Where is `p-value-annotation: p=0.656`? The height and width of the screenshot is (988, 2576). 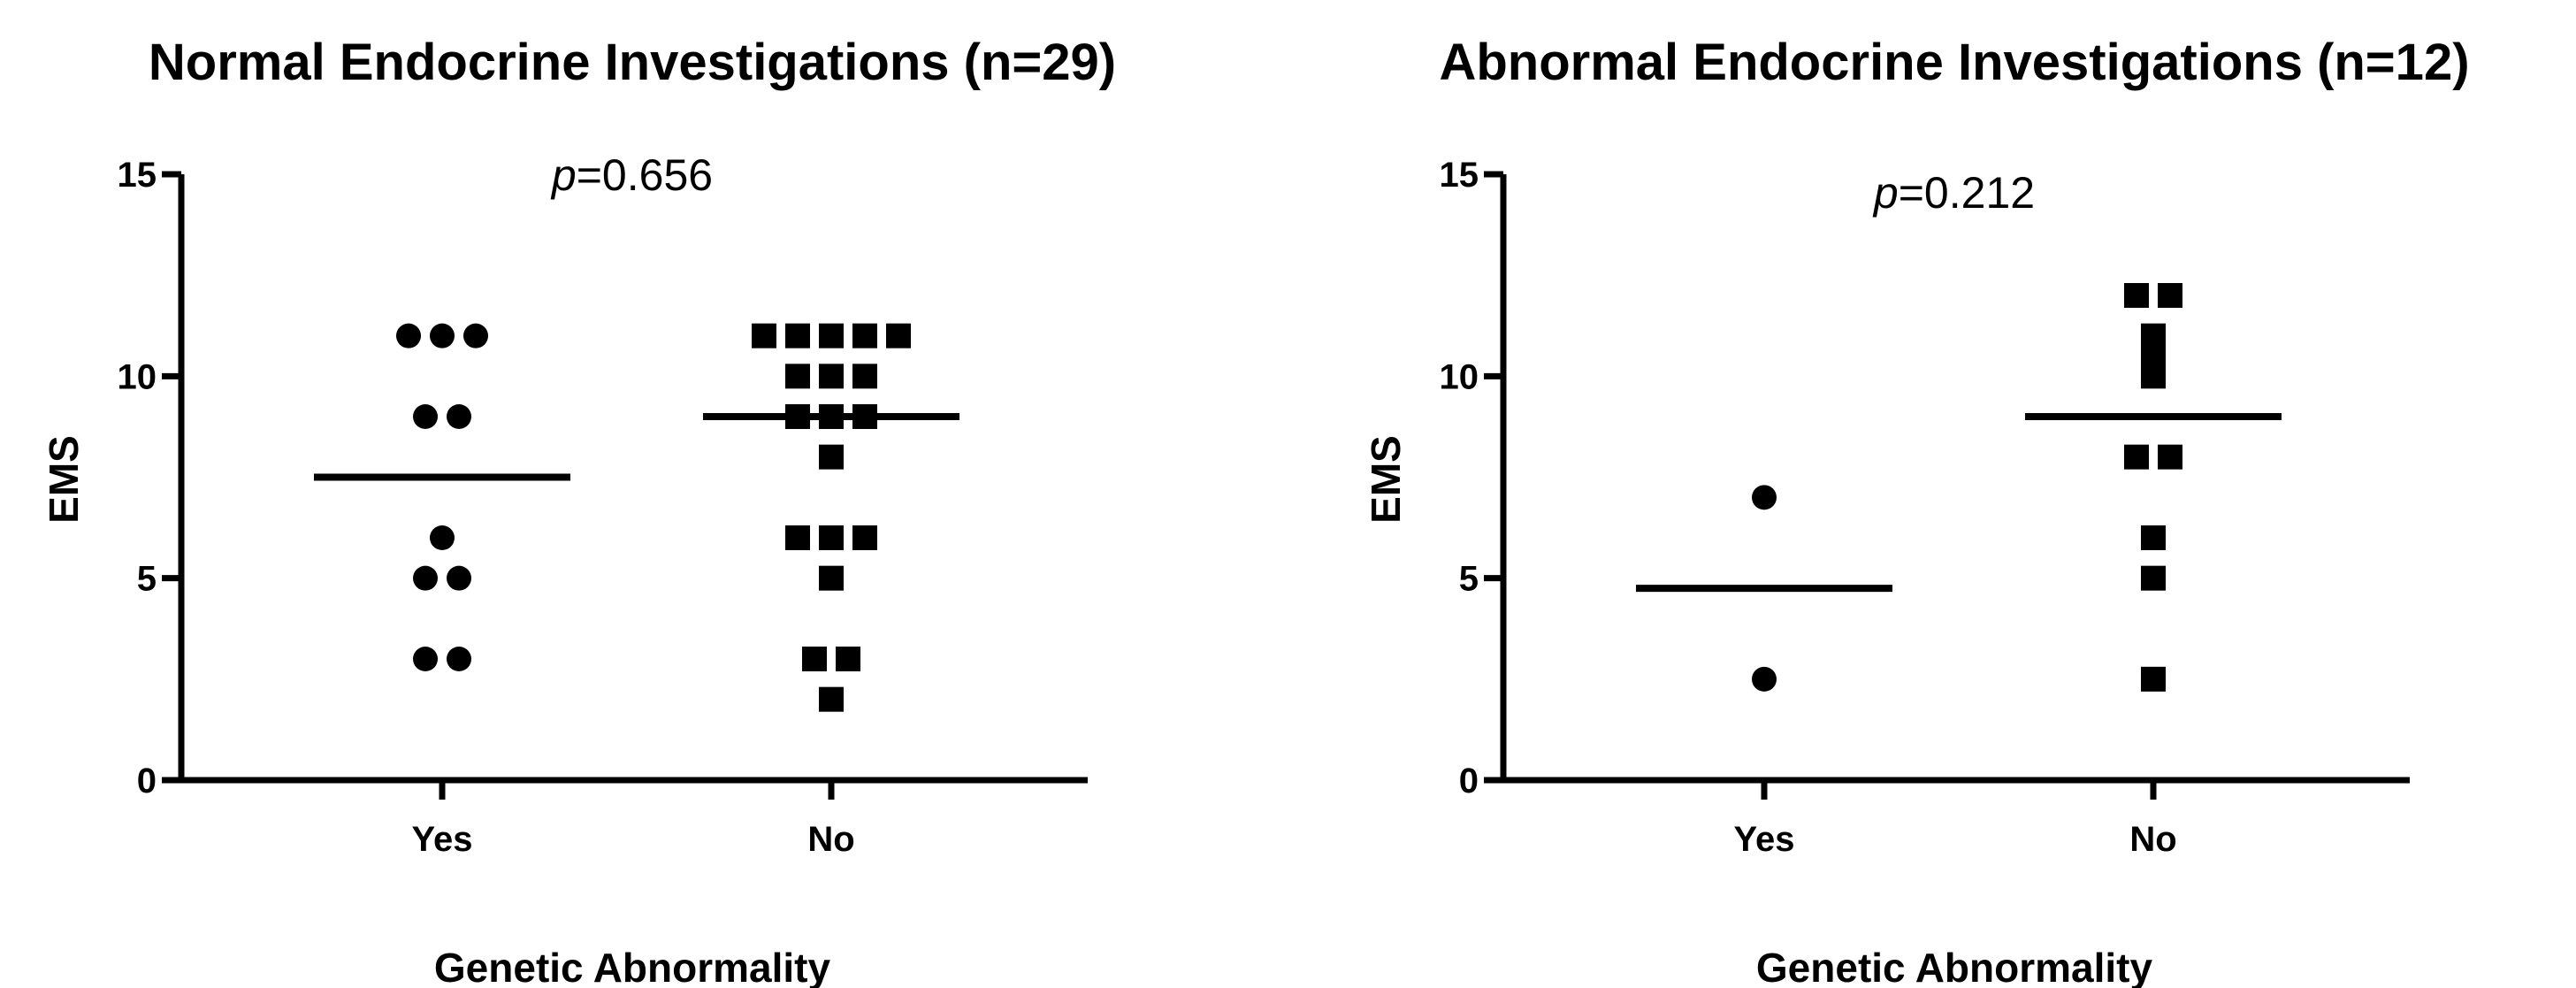
p-value-annotation: p=0.656 is located at coordinates (632, 175).